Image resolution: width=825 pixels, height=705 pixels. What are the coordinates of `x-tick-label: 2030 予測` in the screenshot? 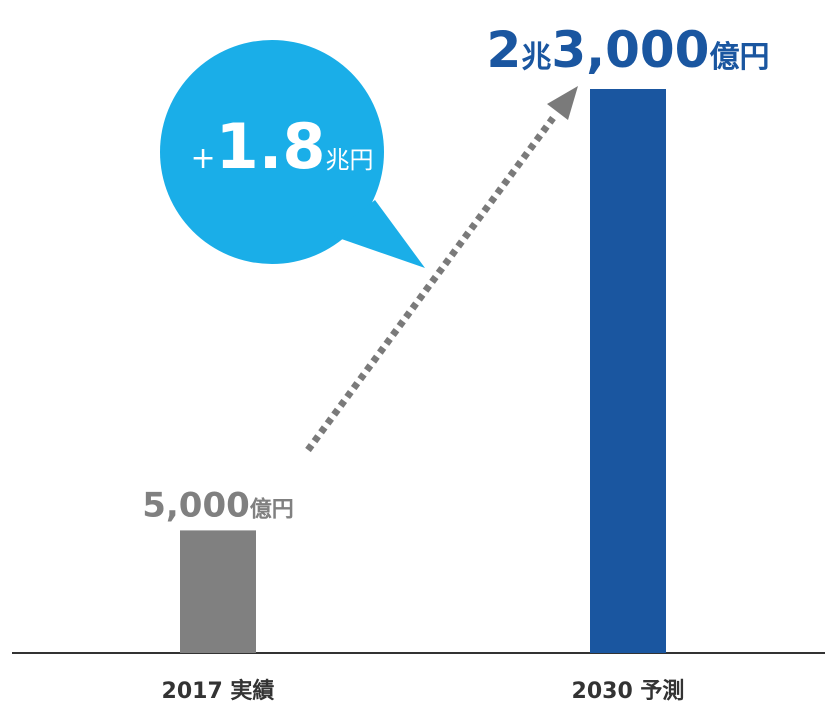 It's located at (628, 691).